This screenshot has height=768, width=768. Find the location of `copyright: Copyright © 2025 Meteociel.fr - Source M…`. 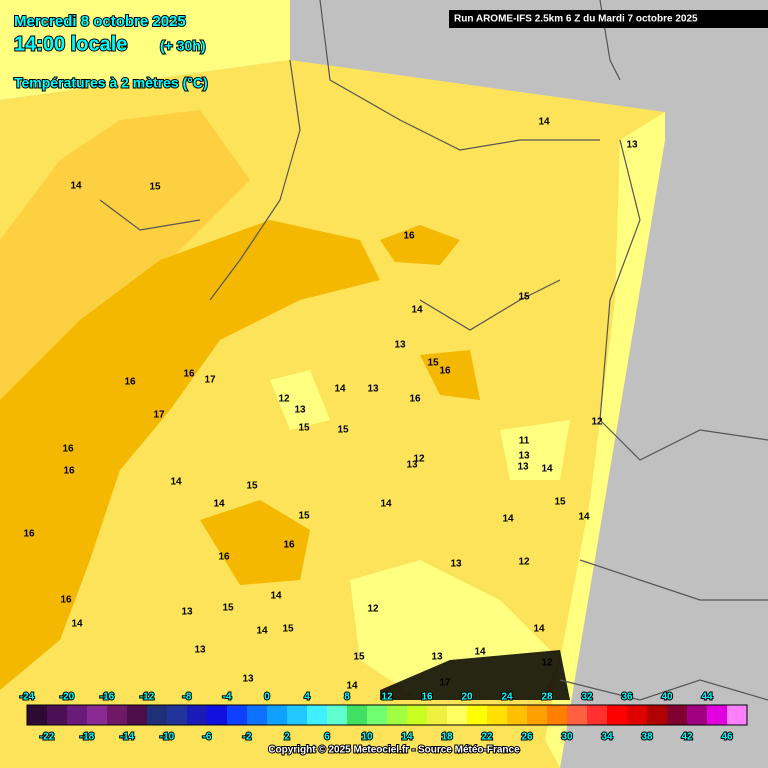

copyright: Copyright © 2025 Meteociel.fr - Source M… is located at coordinates (394, 750).